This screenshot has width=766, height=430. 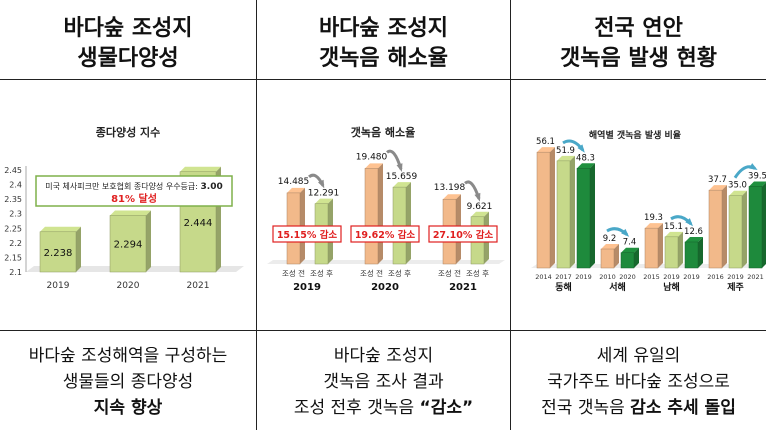 I want to click on chart-title: 종다양성 지수, so click(x=128, y=132).